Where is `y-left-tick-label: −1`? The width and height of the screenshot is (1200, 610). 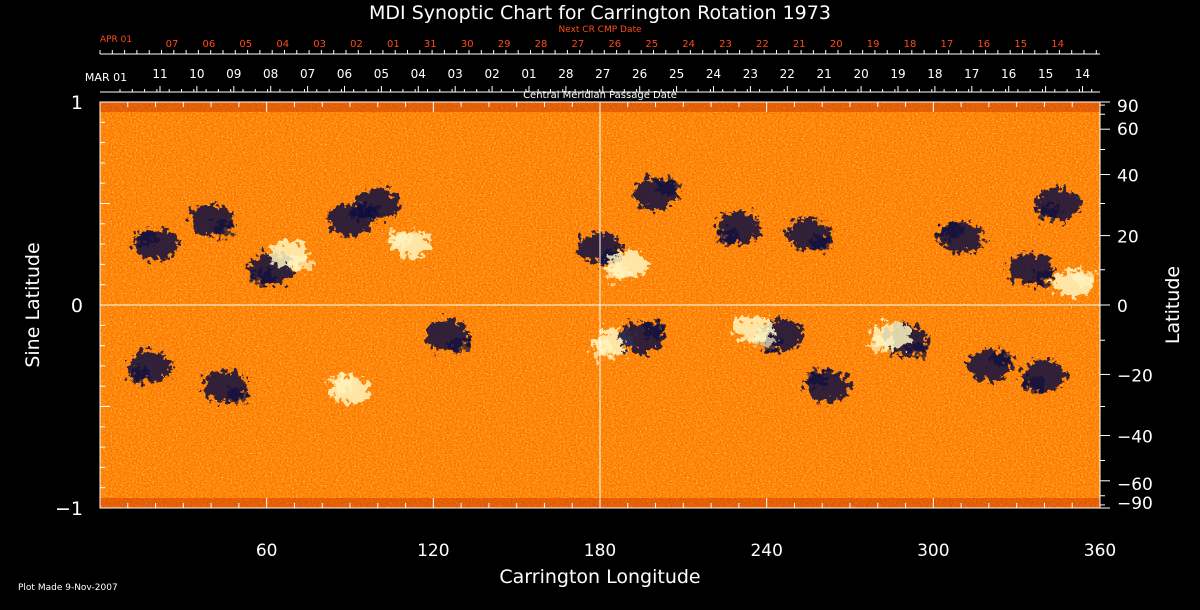 y-left-tick-label: −1 is located at coordinates (69, 509).